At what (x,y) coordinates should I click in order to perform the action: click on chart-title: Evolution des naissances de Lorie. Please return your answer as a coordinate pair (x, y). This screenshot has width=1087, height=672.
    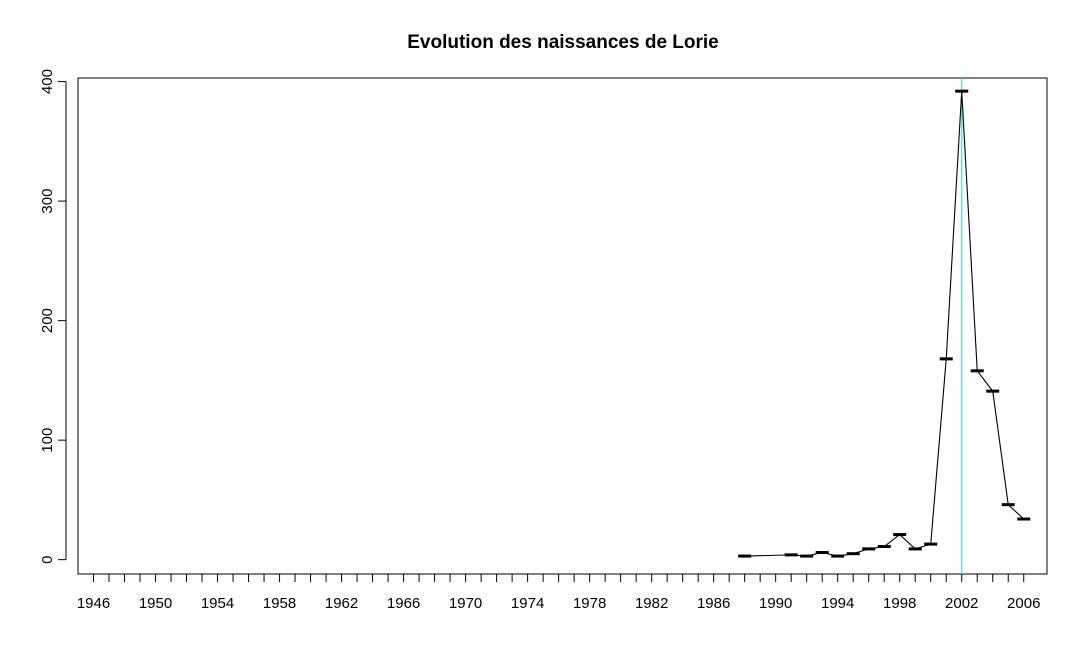
    Looking at the image, I should click on (563, 42).